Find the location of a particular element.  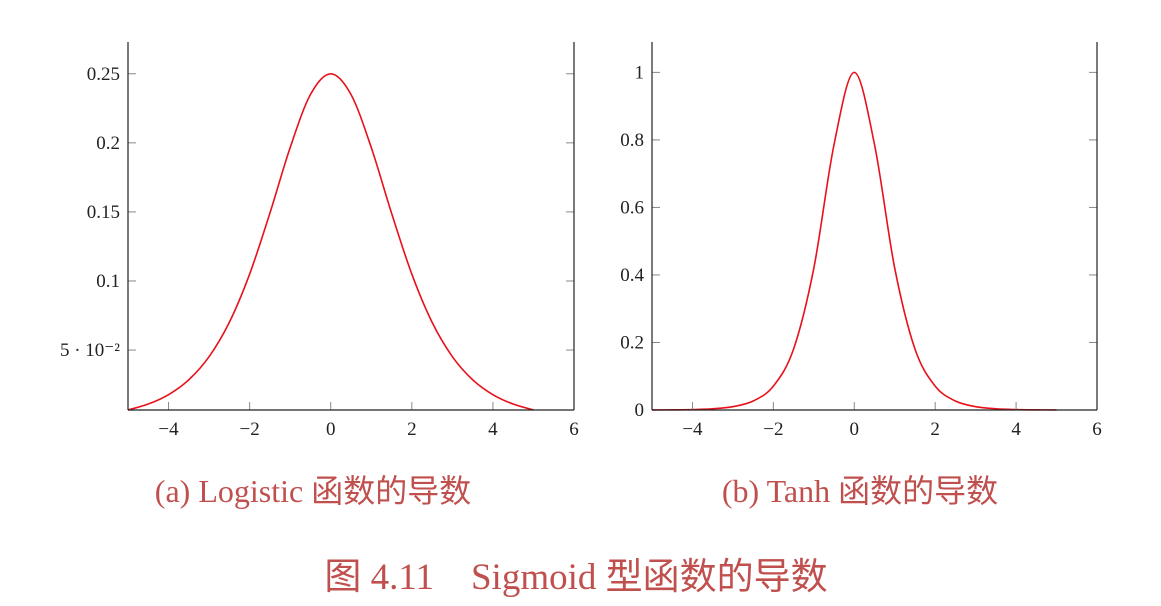

y-tick-label: 0.1 is located at coordinates (108, 281).